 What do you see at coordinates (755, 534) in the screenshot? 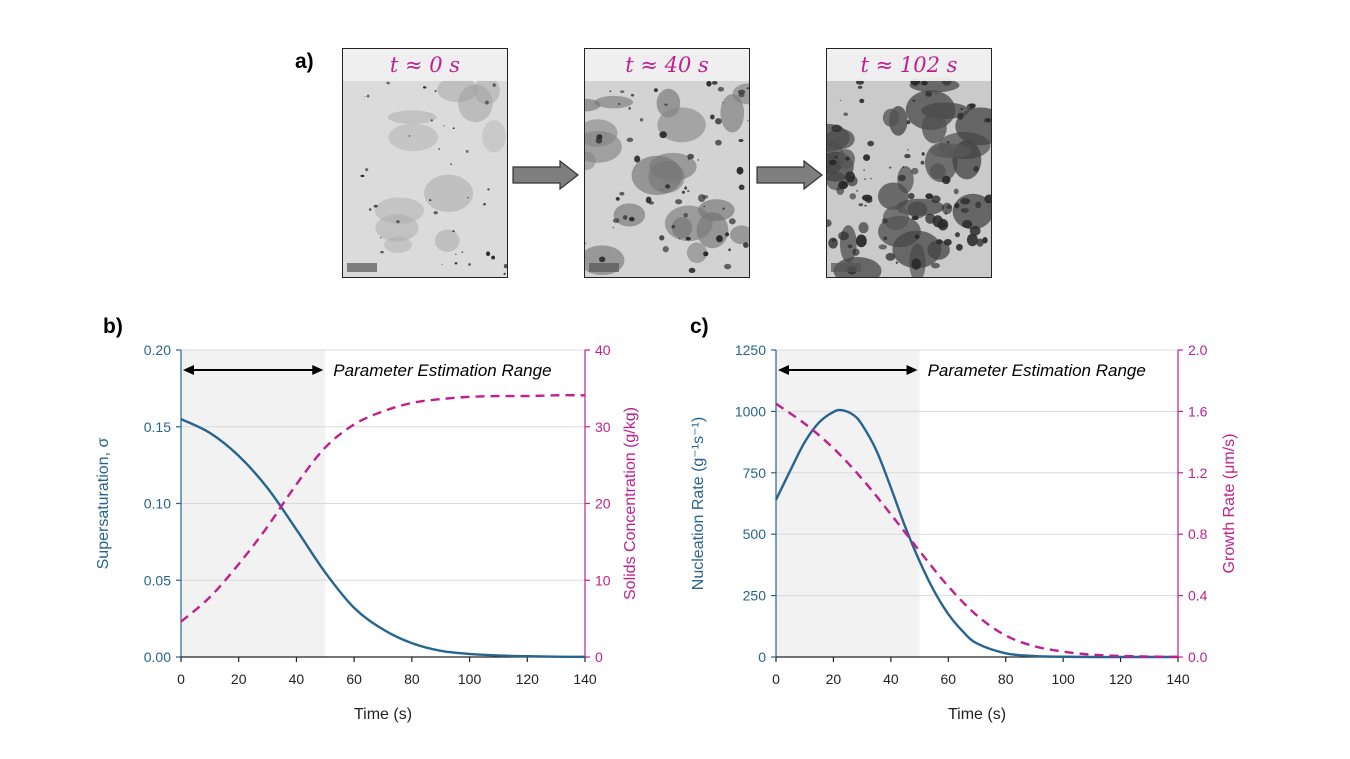
I see `y-tick-label: 500` at bounding box center [755, 534].